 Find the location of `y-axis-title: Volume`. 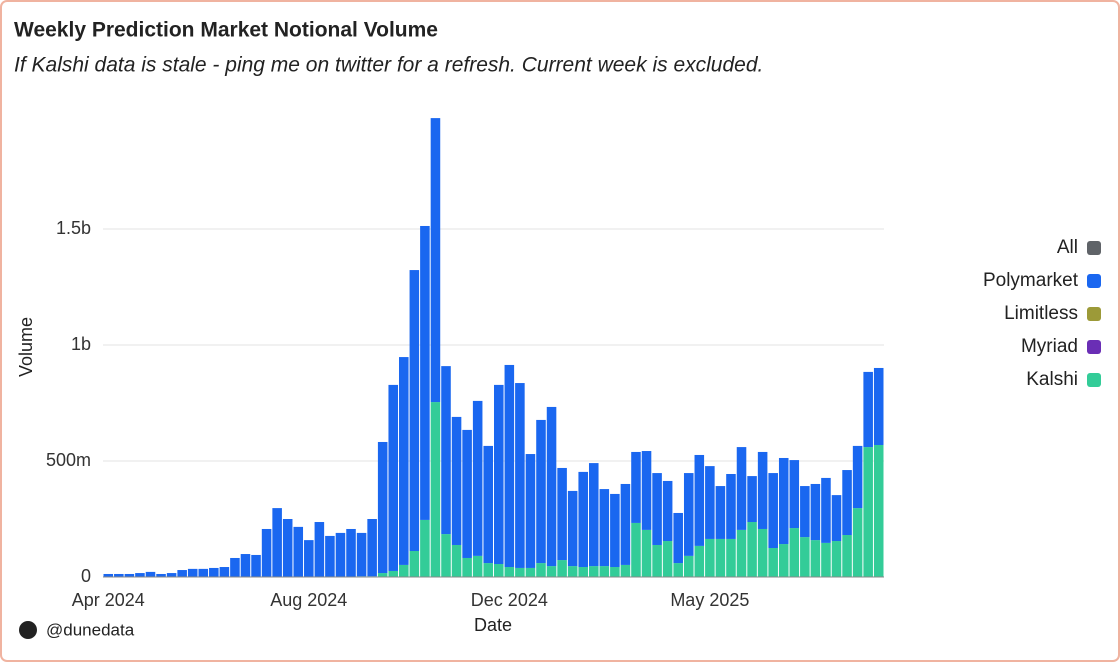

y-axis-title: Volume is located at coordinates (26, 347).